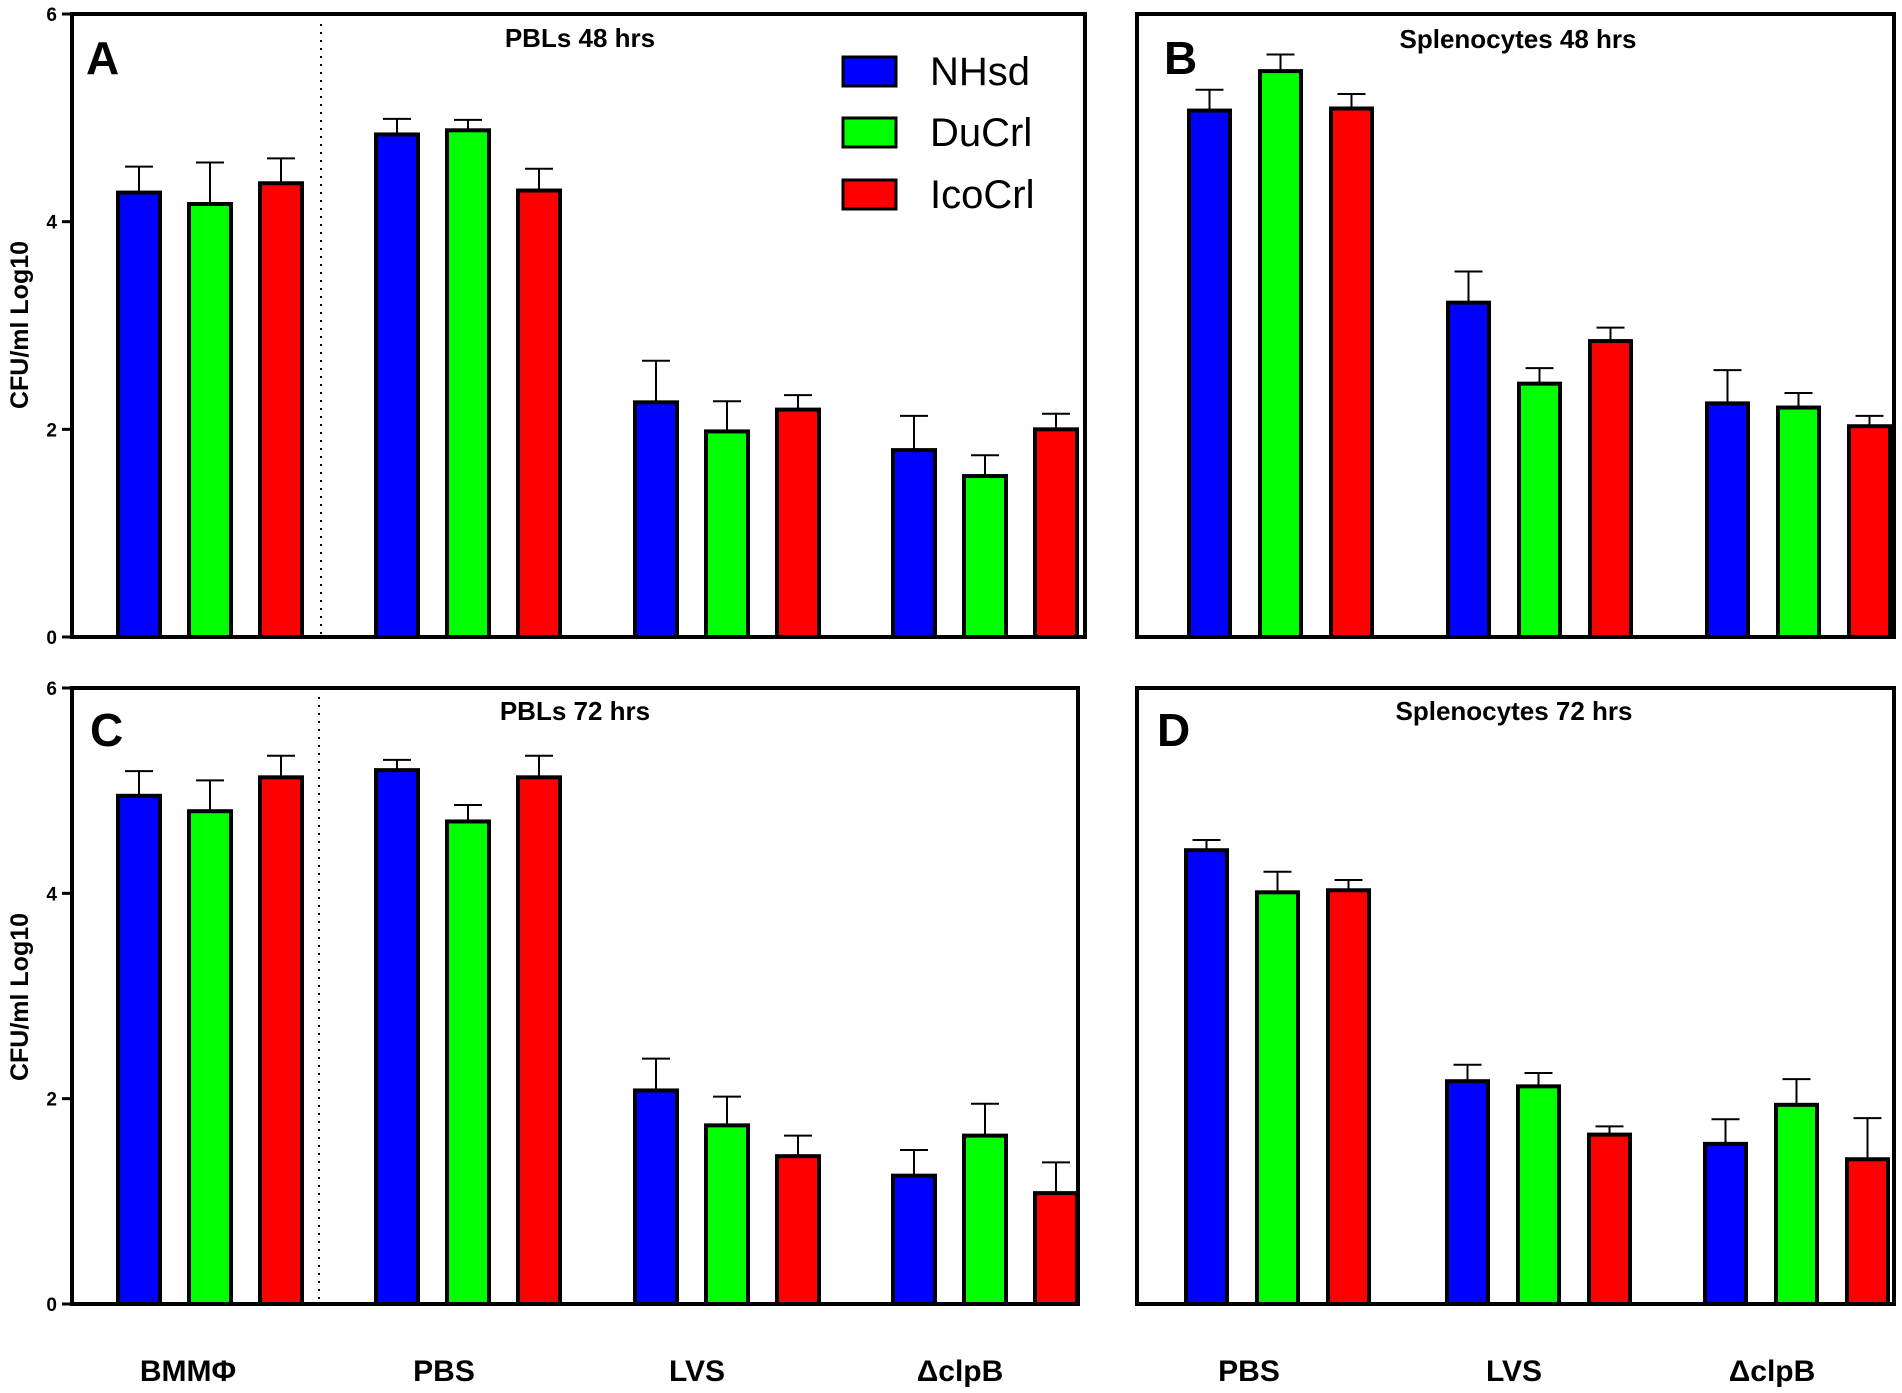 This screenshot has width=1902, height=1393. What do you see at coordinates (982, 195) in the screenshot?
I see `legend-label-icocrl: IcoCrl` at bounding box center [982, 195].